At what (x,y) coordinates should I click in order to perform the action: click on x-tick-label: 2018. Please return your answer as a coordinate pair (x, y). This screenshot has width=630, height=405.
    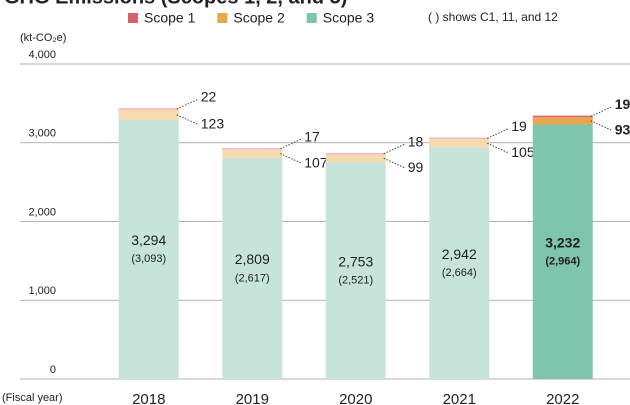
    Looking at the image, I should click on (148, 398).